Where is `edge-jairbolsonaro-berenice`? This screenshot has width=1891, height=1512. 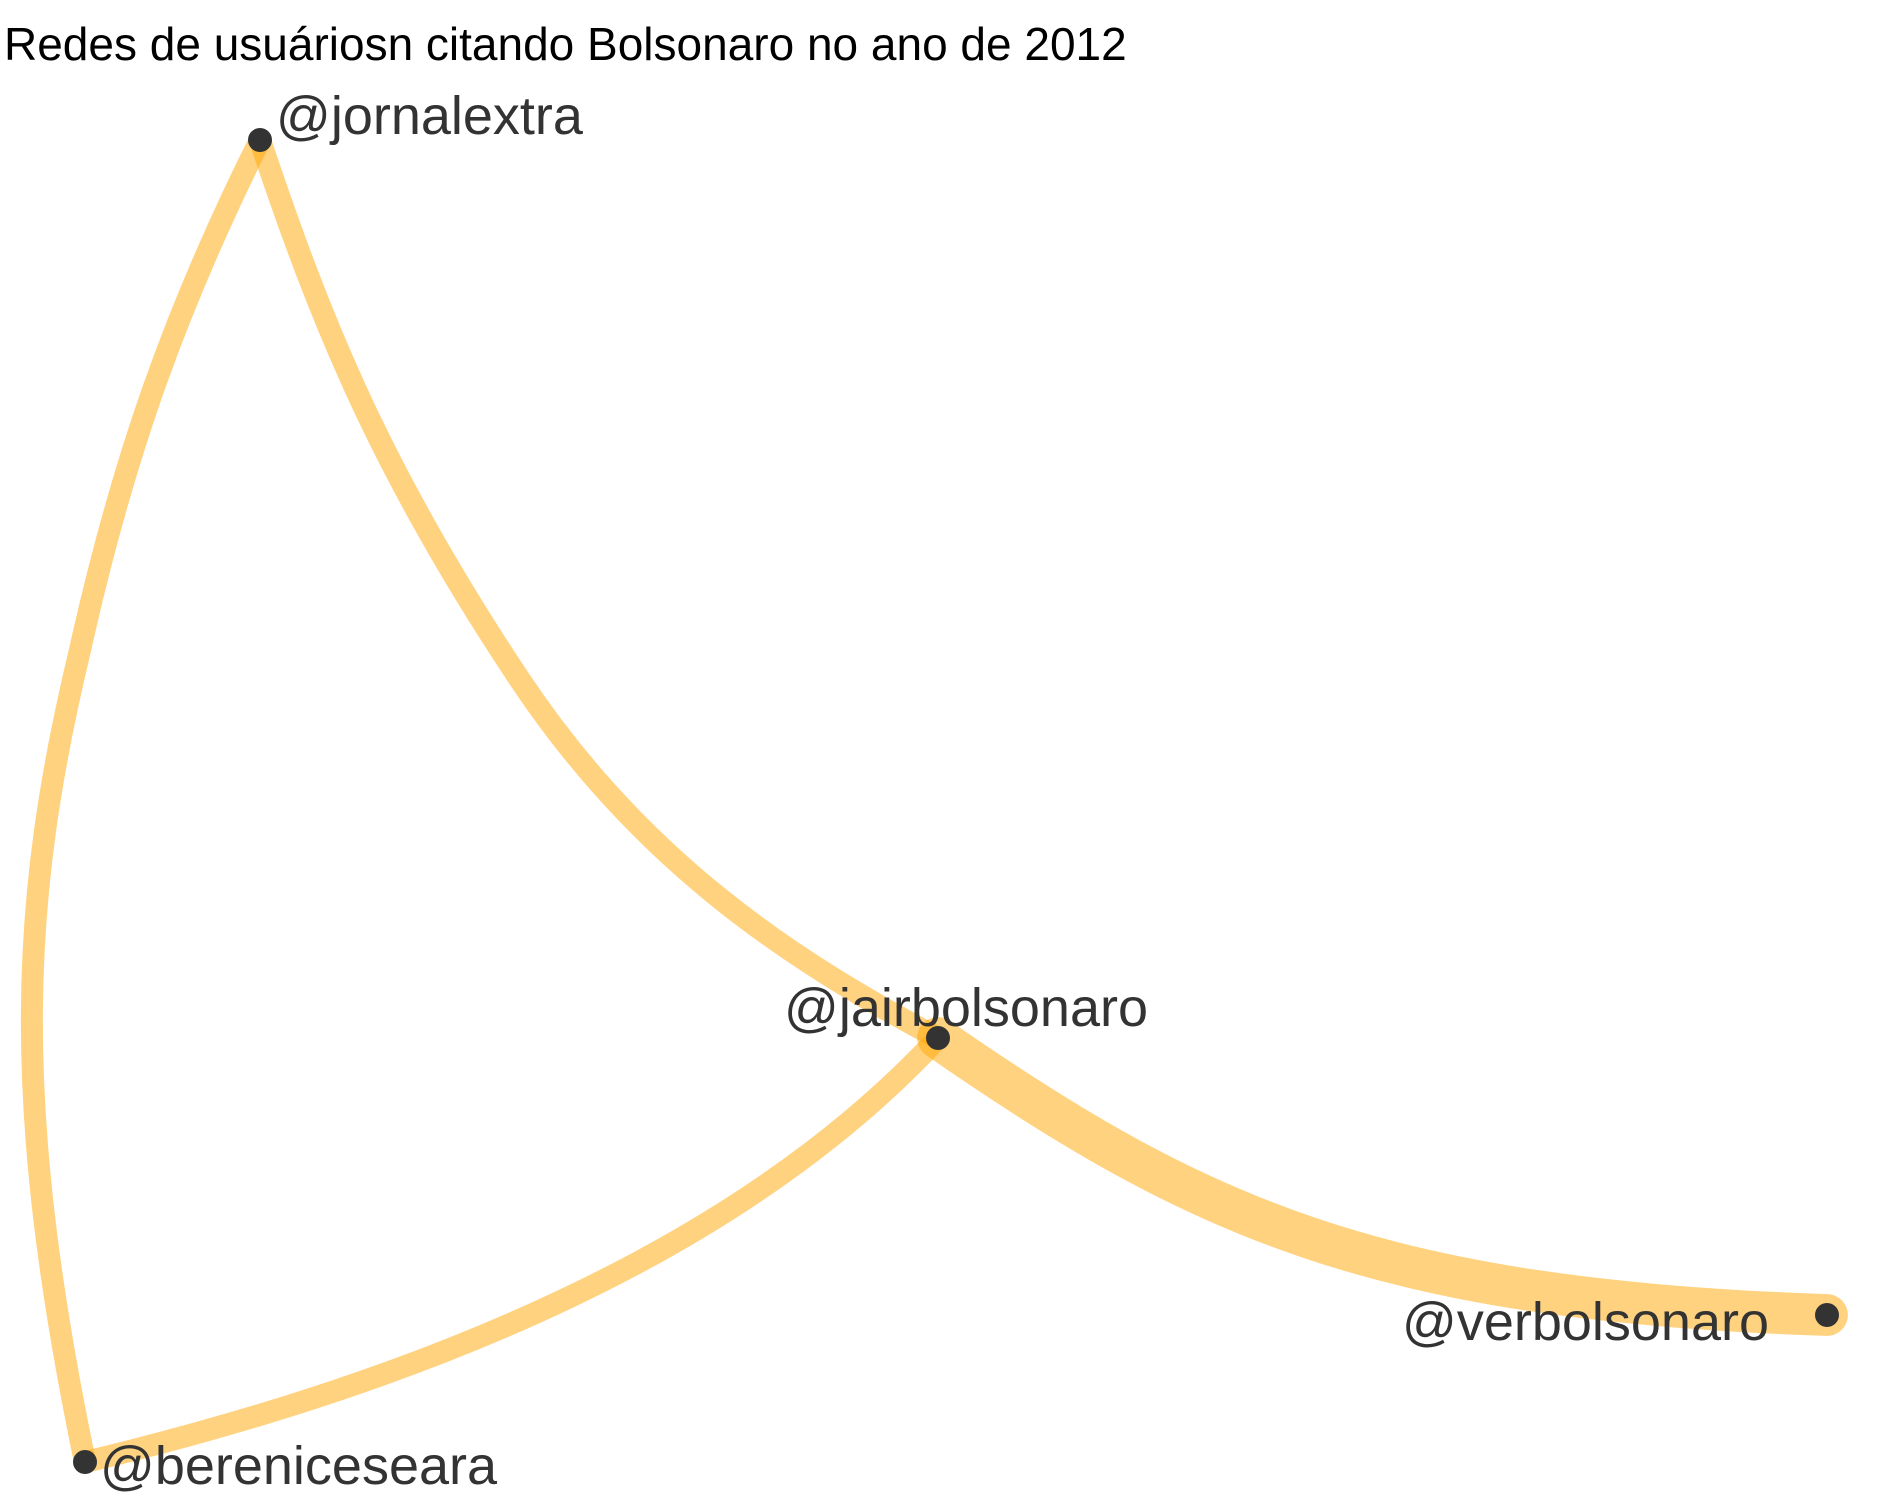 edge-jairbolsonaro-berenice is located at coordinates (511, 1250).